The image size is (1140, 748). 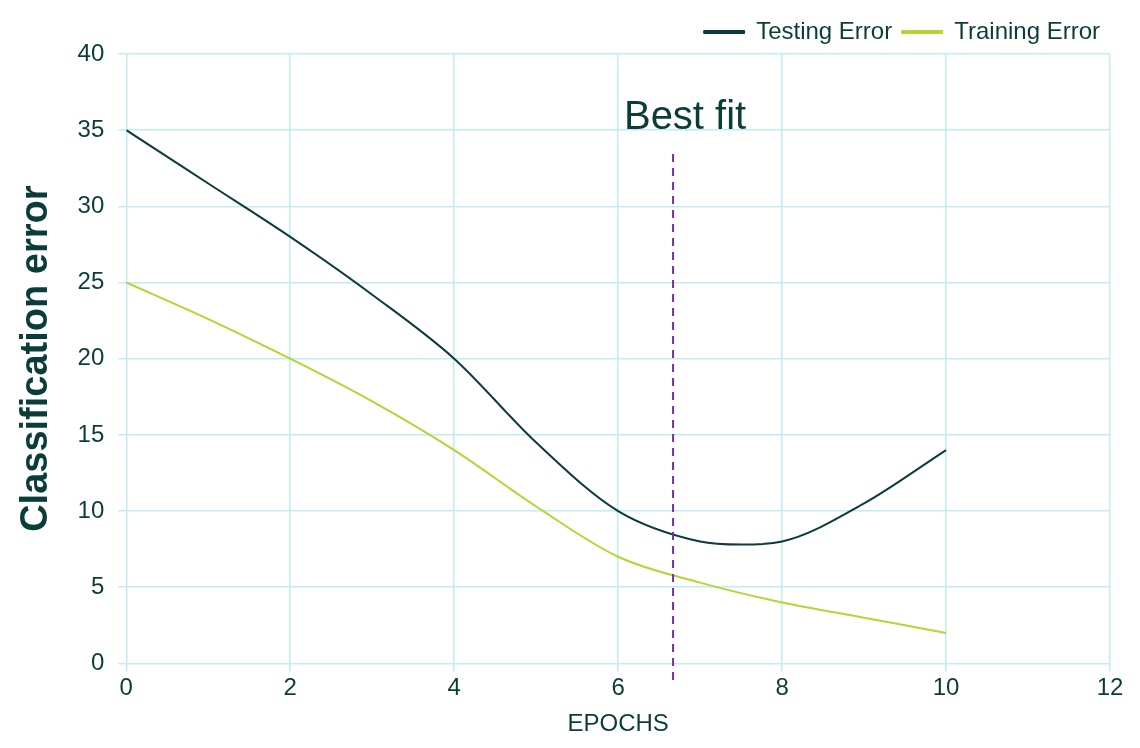 What do you see at coordinates (91, 357) in the screenshot?
I see `y-tick-label: 20` at bounding box center [91, 357].